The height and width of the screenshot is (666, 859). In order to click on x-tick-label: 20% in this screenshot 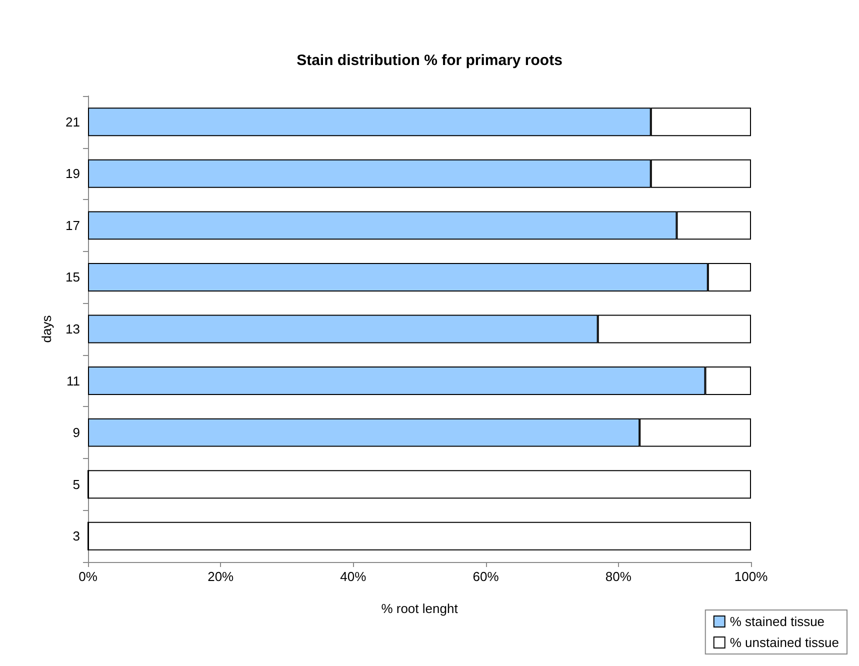, I will do `click(221, 576)`.